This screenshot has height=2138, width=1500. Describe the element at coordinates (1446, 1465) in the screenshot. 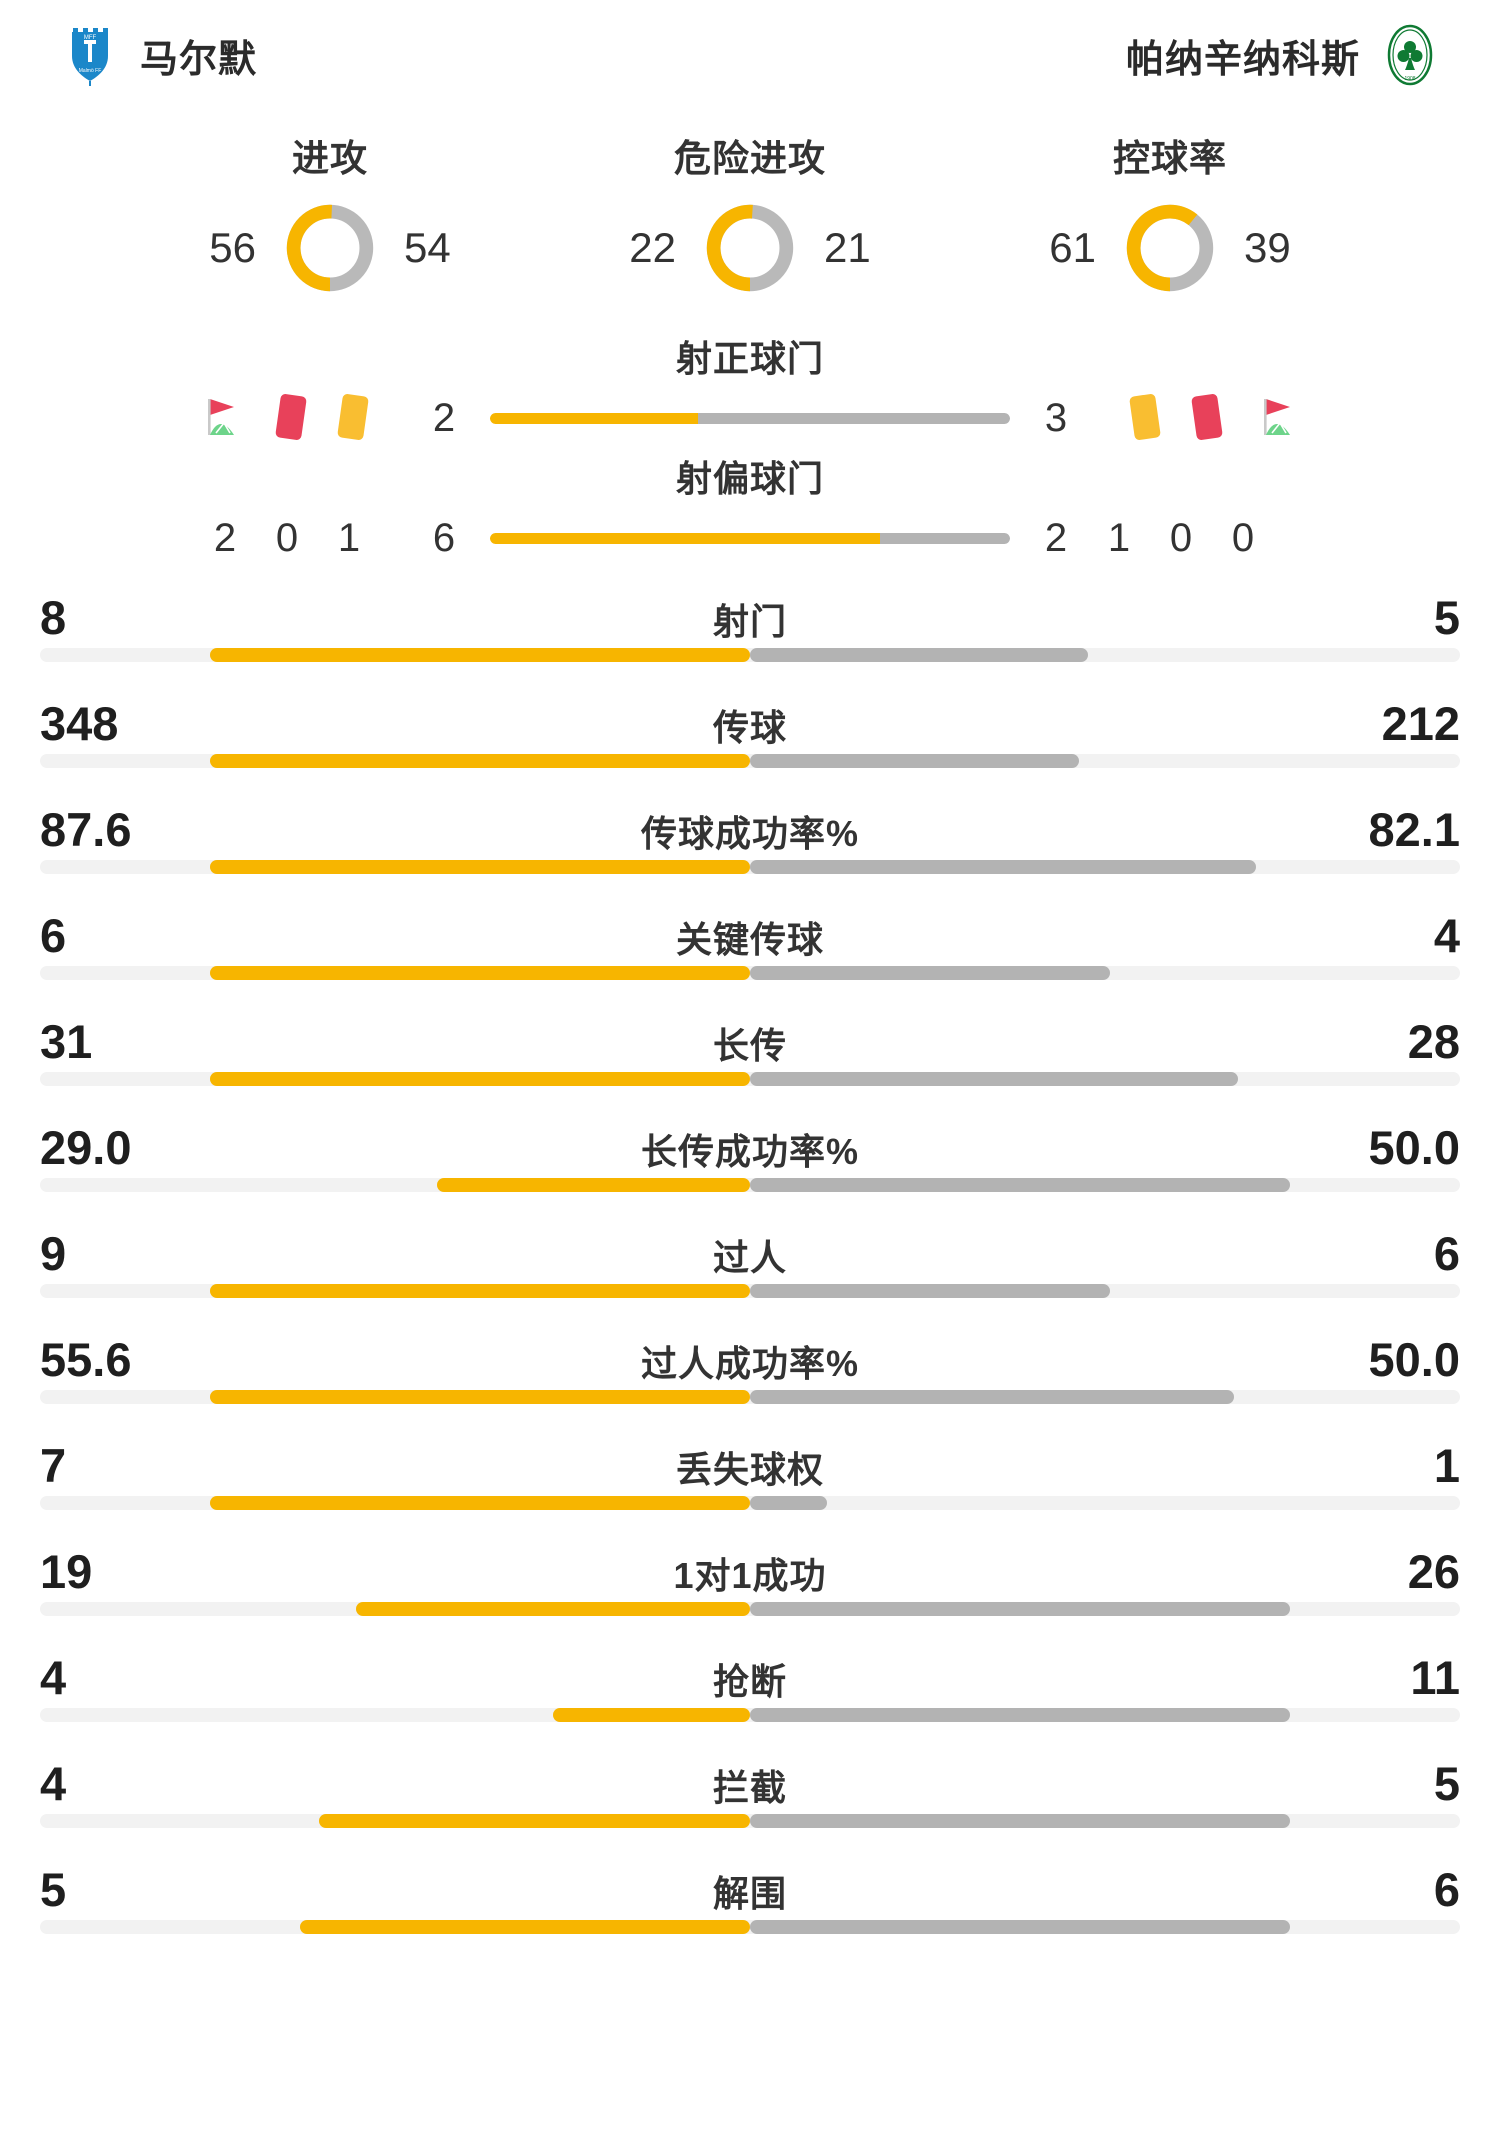

I see `stat-away-value: 1` at that location.